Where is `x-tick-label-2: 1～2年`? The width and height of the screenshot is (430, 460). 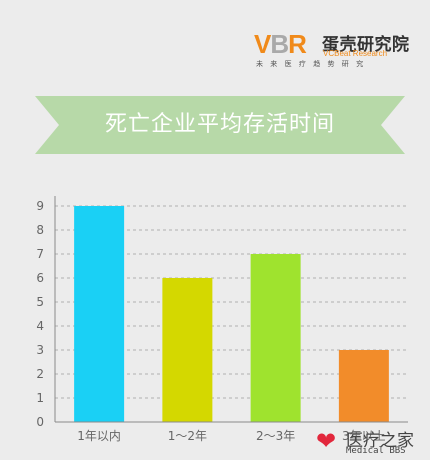 x-tick-label-2: 1～2年 is located at coordinates (187, 436).